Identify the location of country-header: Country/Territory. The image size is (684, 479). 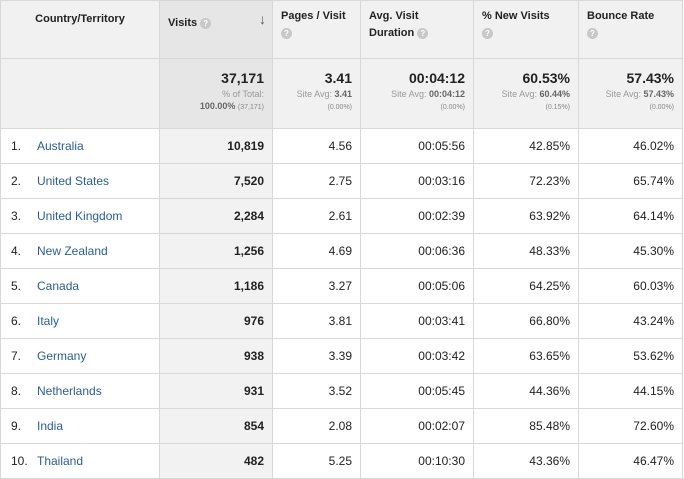
(80, 29).